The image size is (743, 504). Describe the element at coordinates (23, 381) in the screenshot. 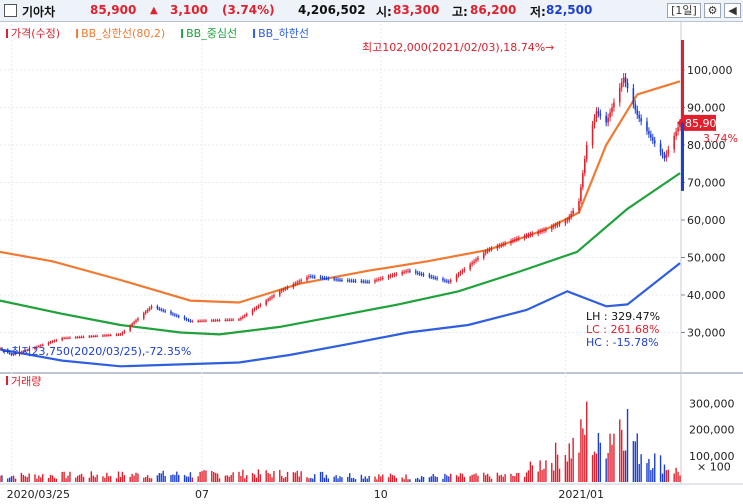

I see `volume-legend: 거래량` at that location.